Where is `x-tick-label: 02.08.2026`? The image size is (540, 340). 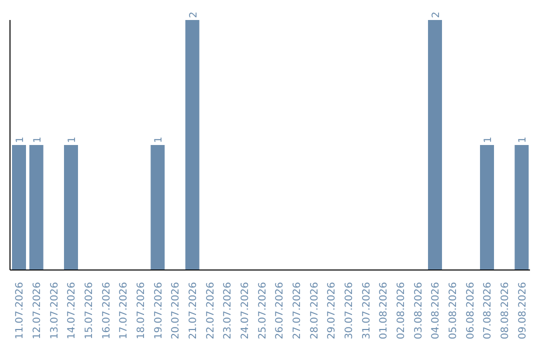
x-tick-label: 02.08.2026 is located at coordinates (401, 311).